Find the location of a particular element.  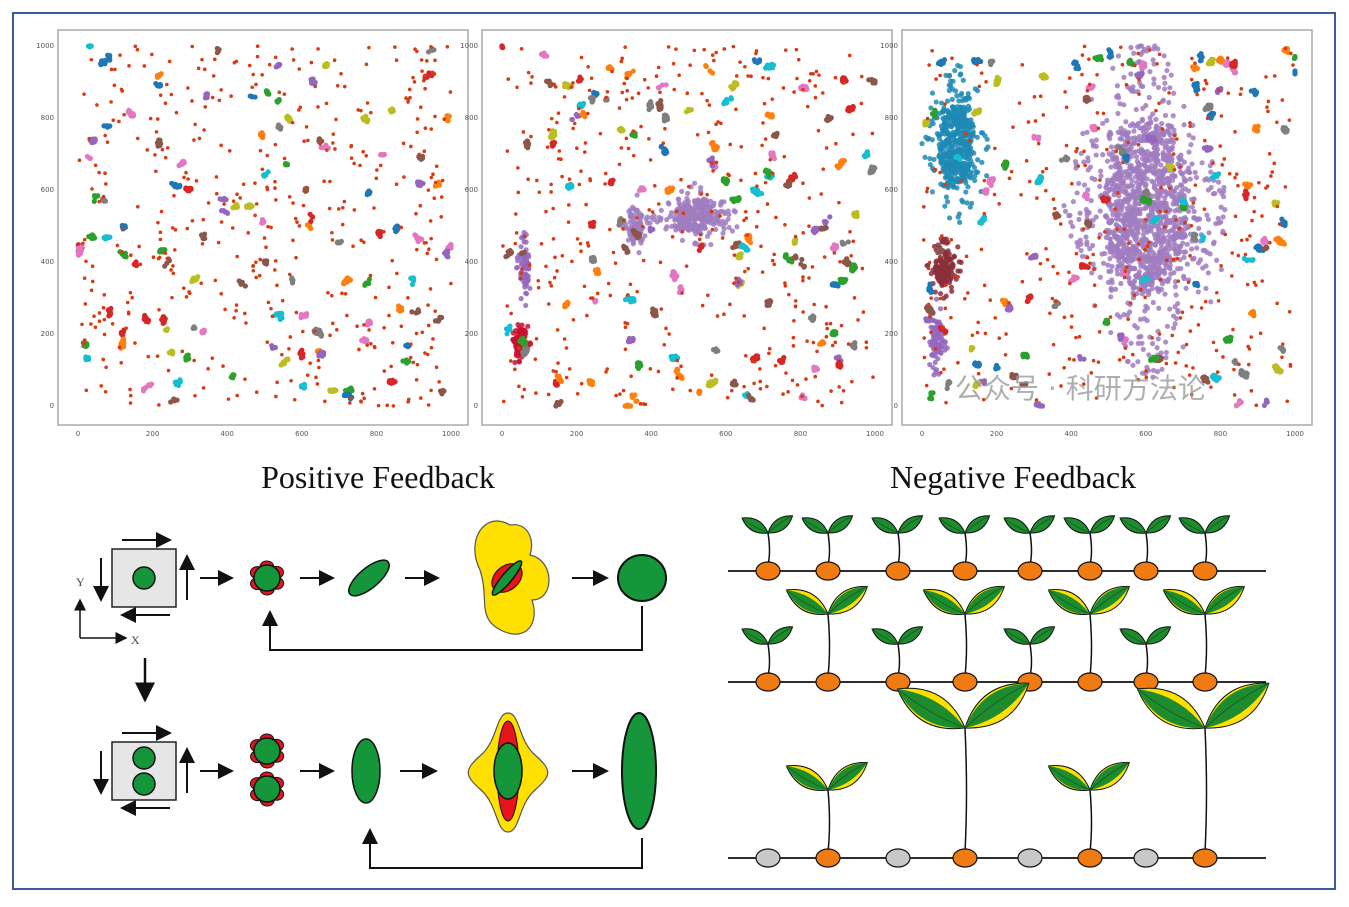

x-tick-label: 800 is located at coordinates (1220, 434).